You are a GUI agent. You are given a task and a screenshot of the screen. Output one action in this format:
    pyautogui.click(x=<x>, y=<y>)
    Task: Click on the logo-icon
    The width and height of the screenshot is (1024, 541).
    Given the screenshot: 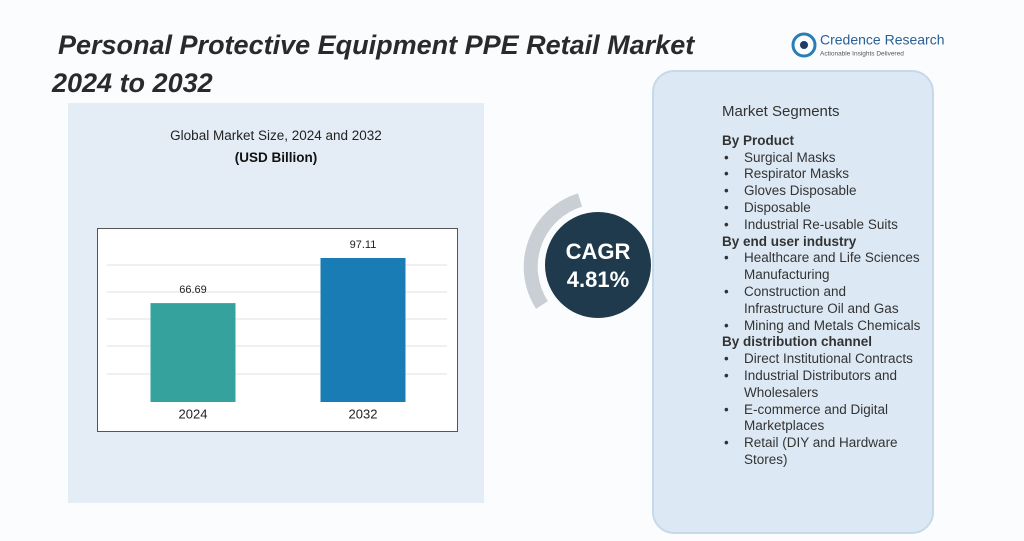 What is the action you would take?
    pyautogui.click(x=804, y=45)
    